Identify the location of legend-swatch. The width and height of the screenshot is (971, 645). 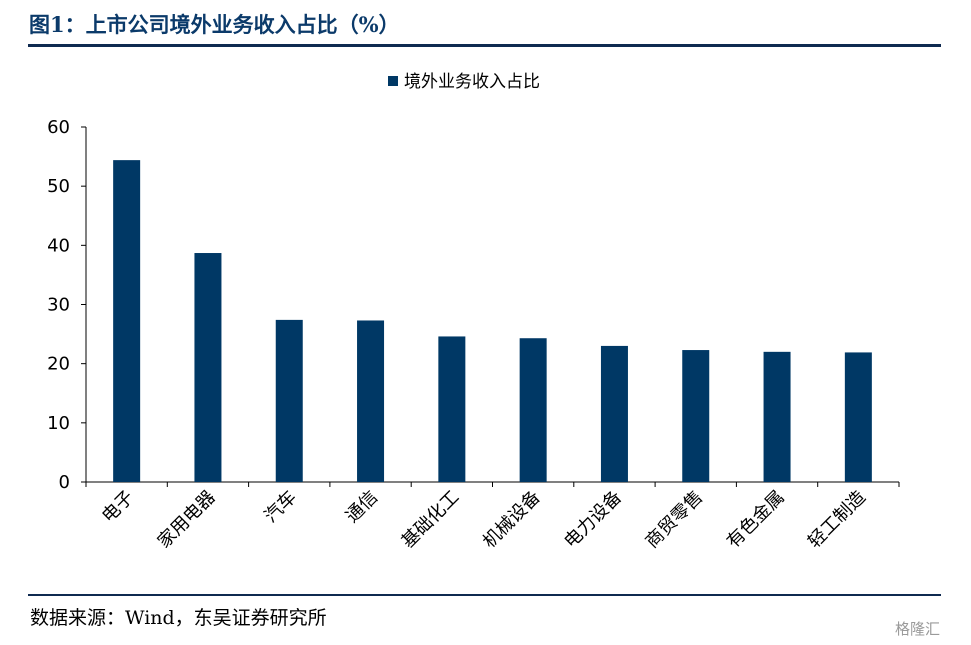
(393, 81).